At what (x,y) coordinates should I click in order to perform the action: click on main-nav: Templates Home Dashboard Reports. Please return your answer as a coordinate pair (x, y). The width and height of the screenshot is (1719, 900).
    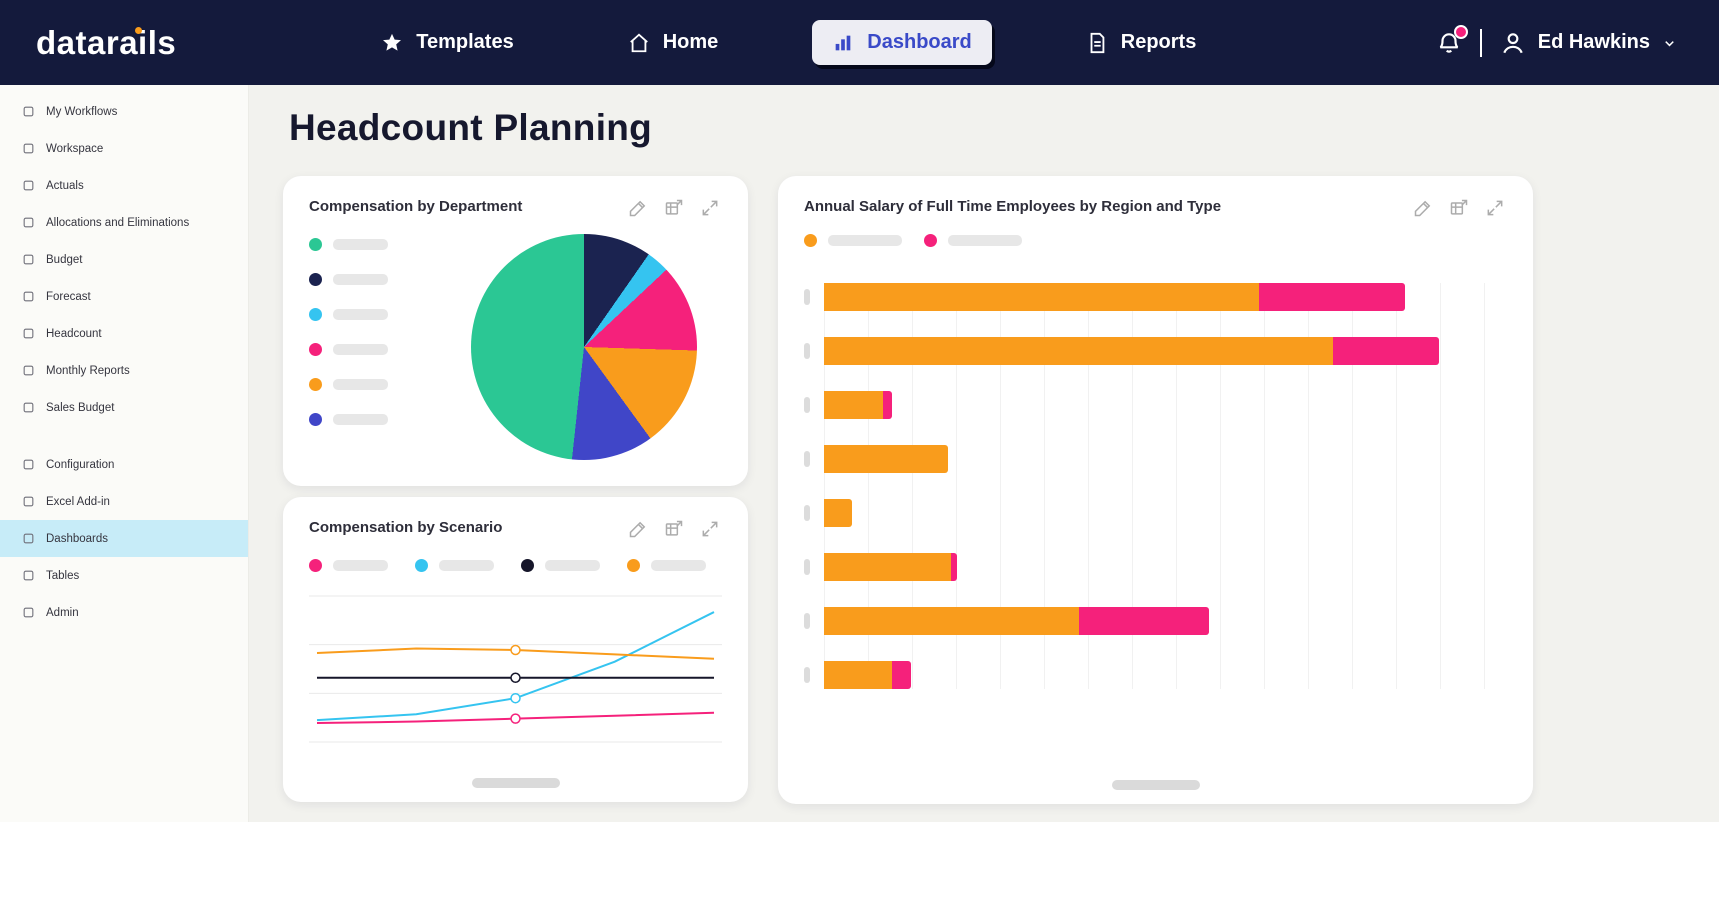
    Looking at the image, I should click on (788, 42).